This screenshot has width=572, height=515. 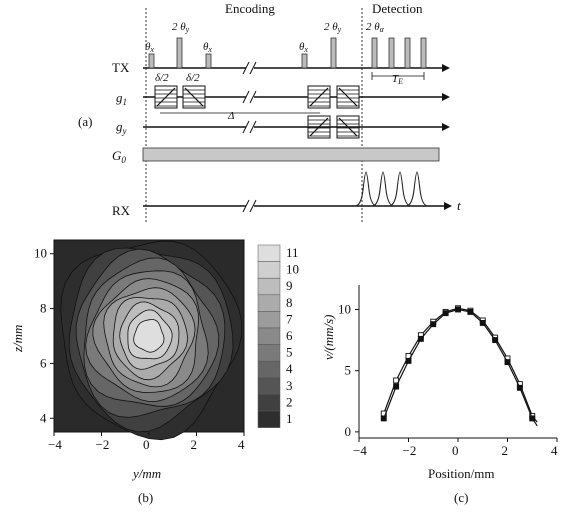 What do you see at coordinates (43, 362) in the screenshot?
I see `panel-b-ytick-label: 6` at bounding box center [43, 362].